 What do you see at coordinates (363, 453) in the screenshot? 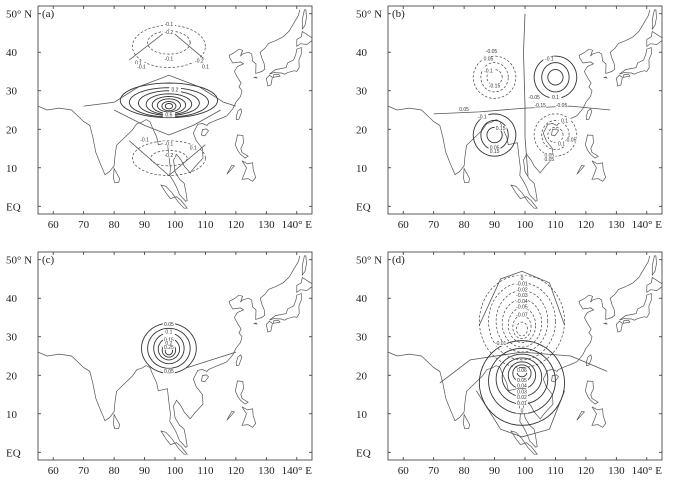
I see `y-tick-label: EQ` at bounding box center [363, 453].